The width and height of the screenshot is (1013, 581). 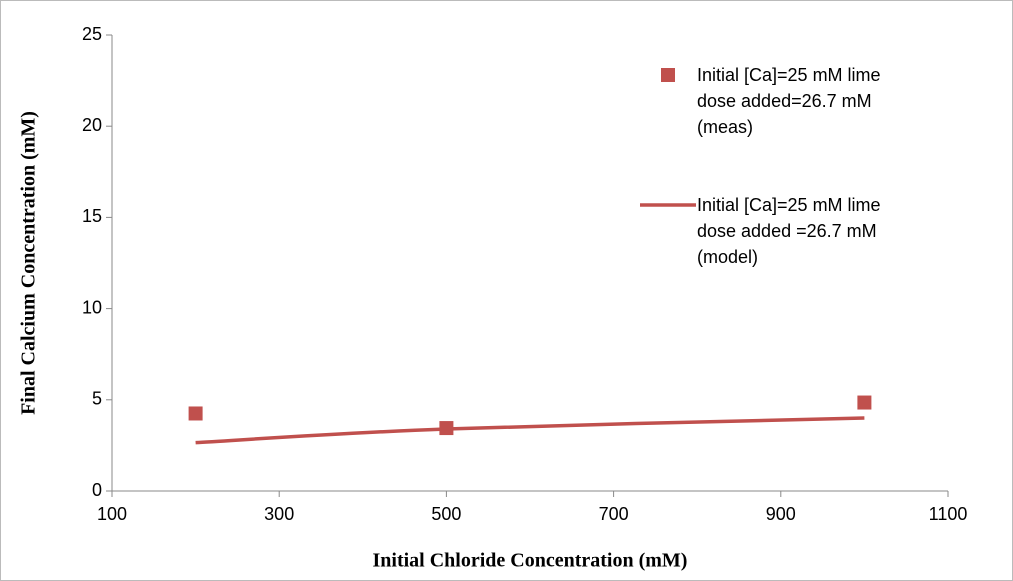 I want to click on y-tick-label: 5, so click(x=97, y=399).